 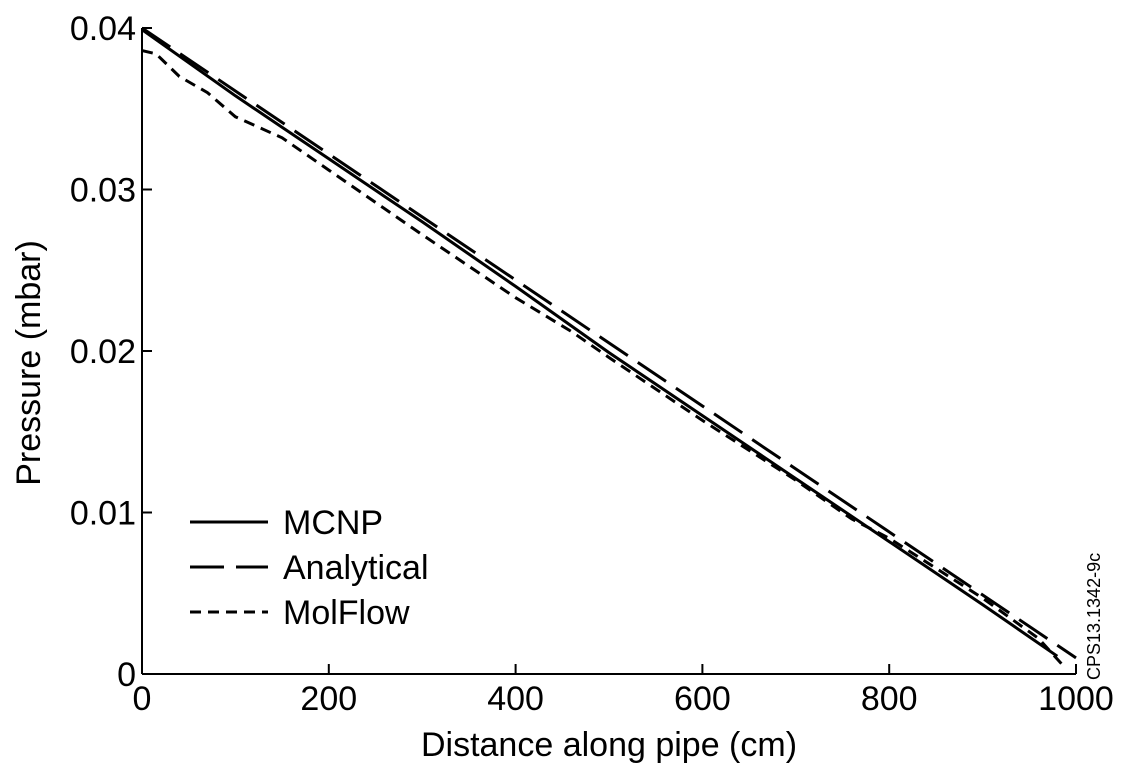 I want to click on y-tick-label: 0.02, so click(x=103, y=352).